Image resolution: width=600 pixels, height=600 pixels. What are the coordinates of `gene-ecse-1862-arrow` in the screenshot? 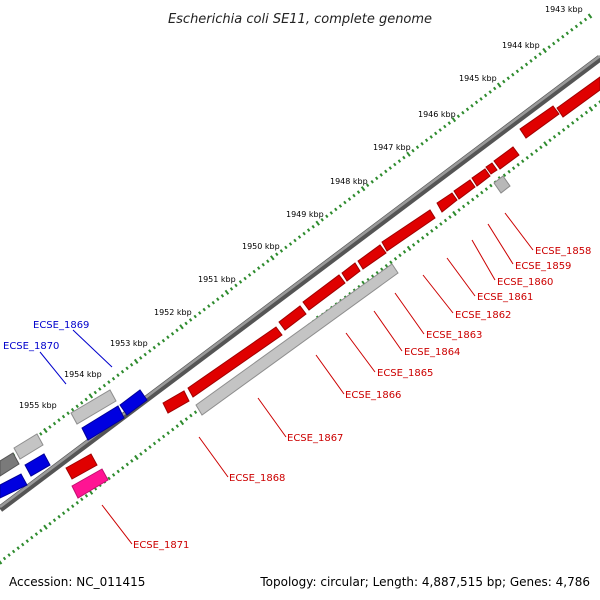 It's located at (481, 177).